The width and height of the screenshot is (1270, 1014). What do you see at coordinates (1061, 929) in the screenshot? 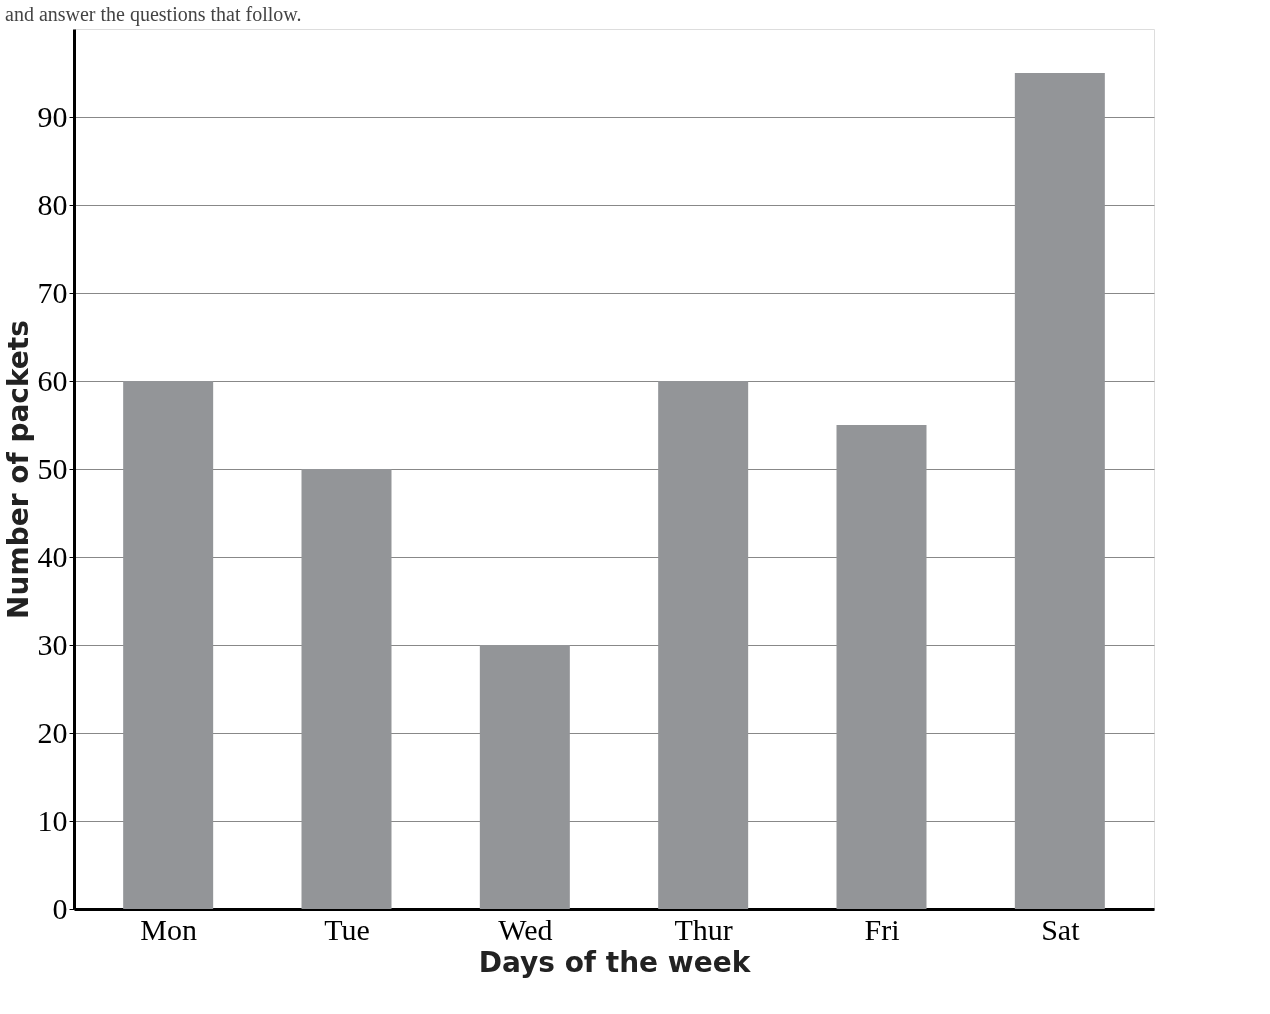
I see `x-tick-label: Sat` at bounding box center [1061, 929].